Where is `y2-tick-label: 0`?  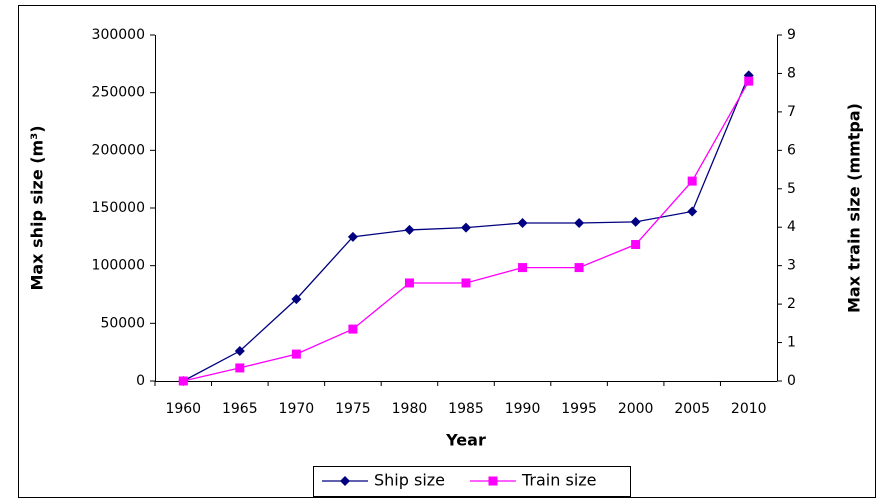 y2-tick-label: 0 is located at coordinates (791, 381).